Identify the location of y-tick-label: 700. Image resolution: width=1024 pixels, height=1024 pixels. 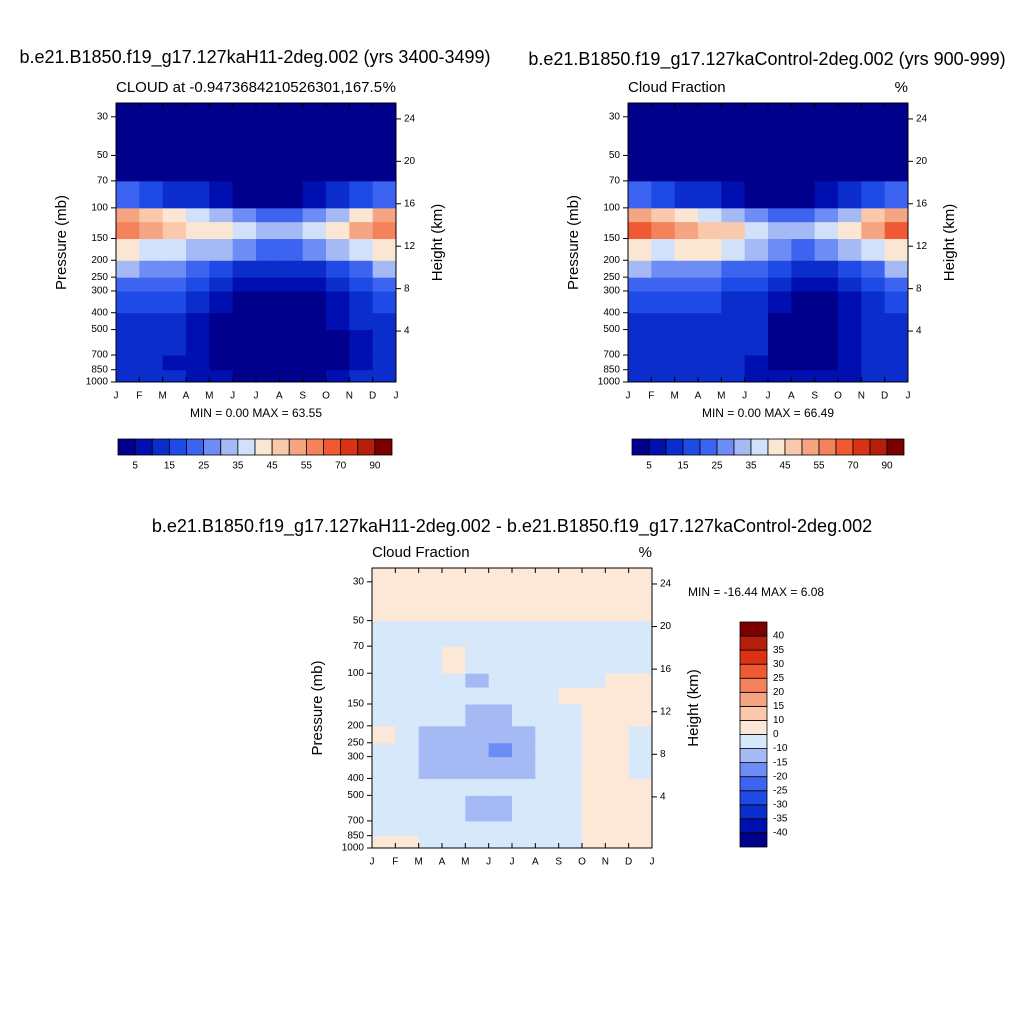
(99, 355).